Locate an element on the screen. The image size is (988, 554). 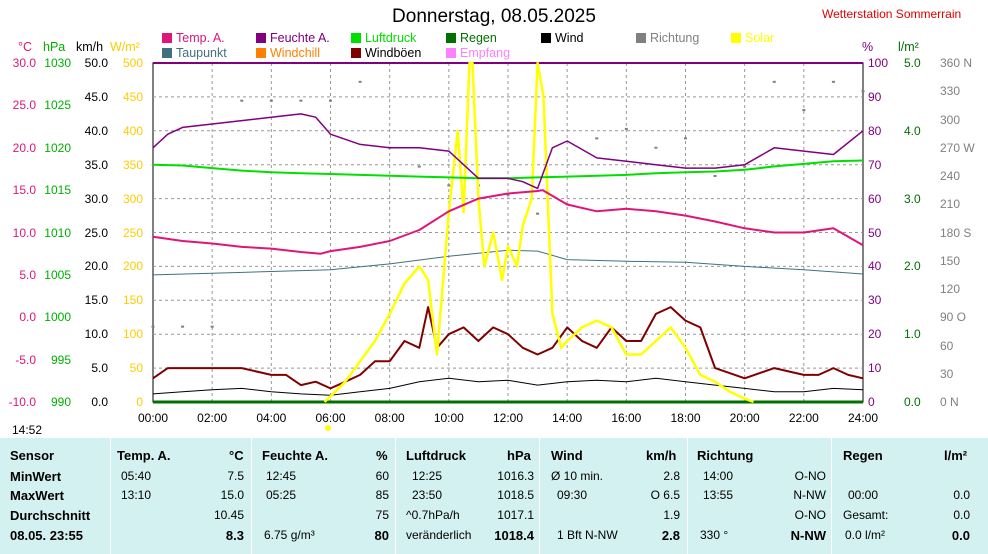
col-sensor is located at coordinates (55, 496).